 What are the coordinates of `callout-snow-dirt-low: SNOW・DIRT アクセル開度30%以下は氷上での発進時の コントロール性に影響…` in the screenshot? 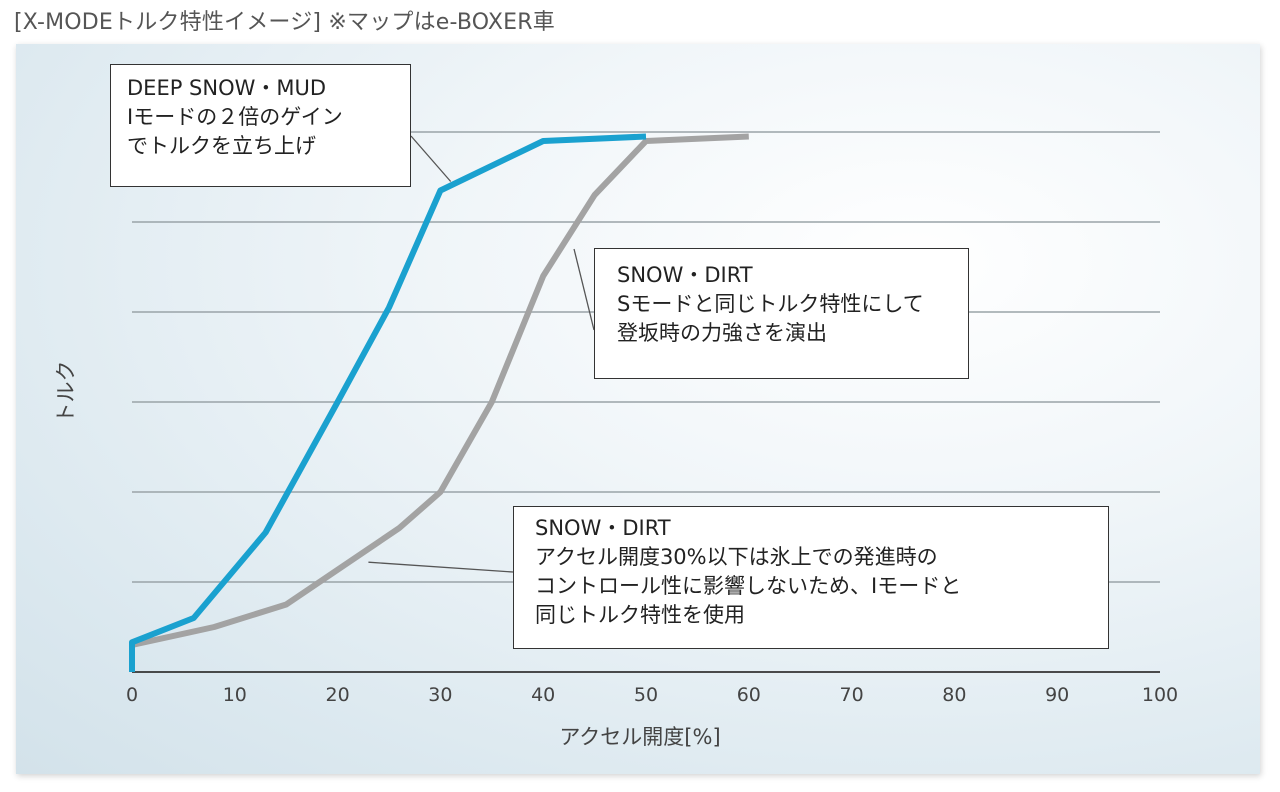 It's located at (811, 577).